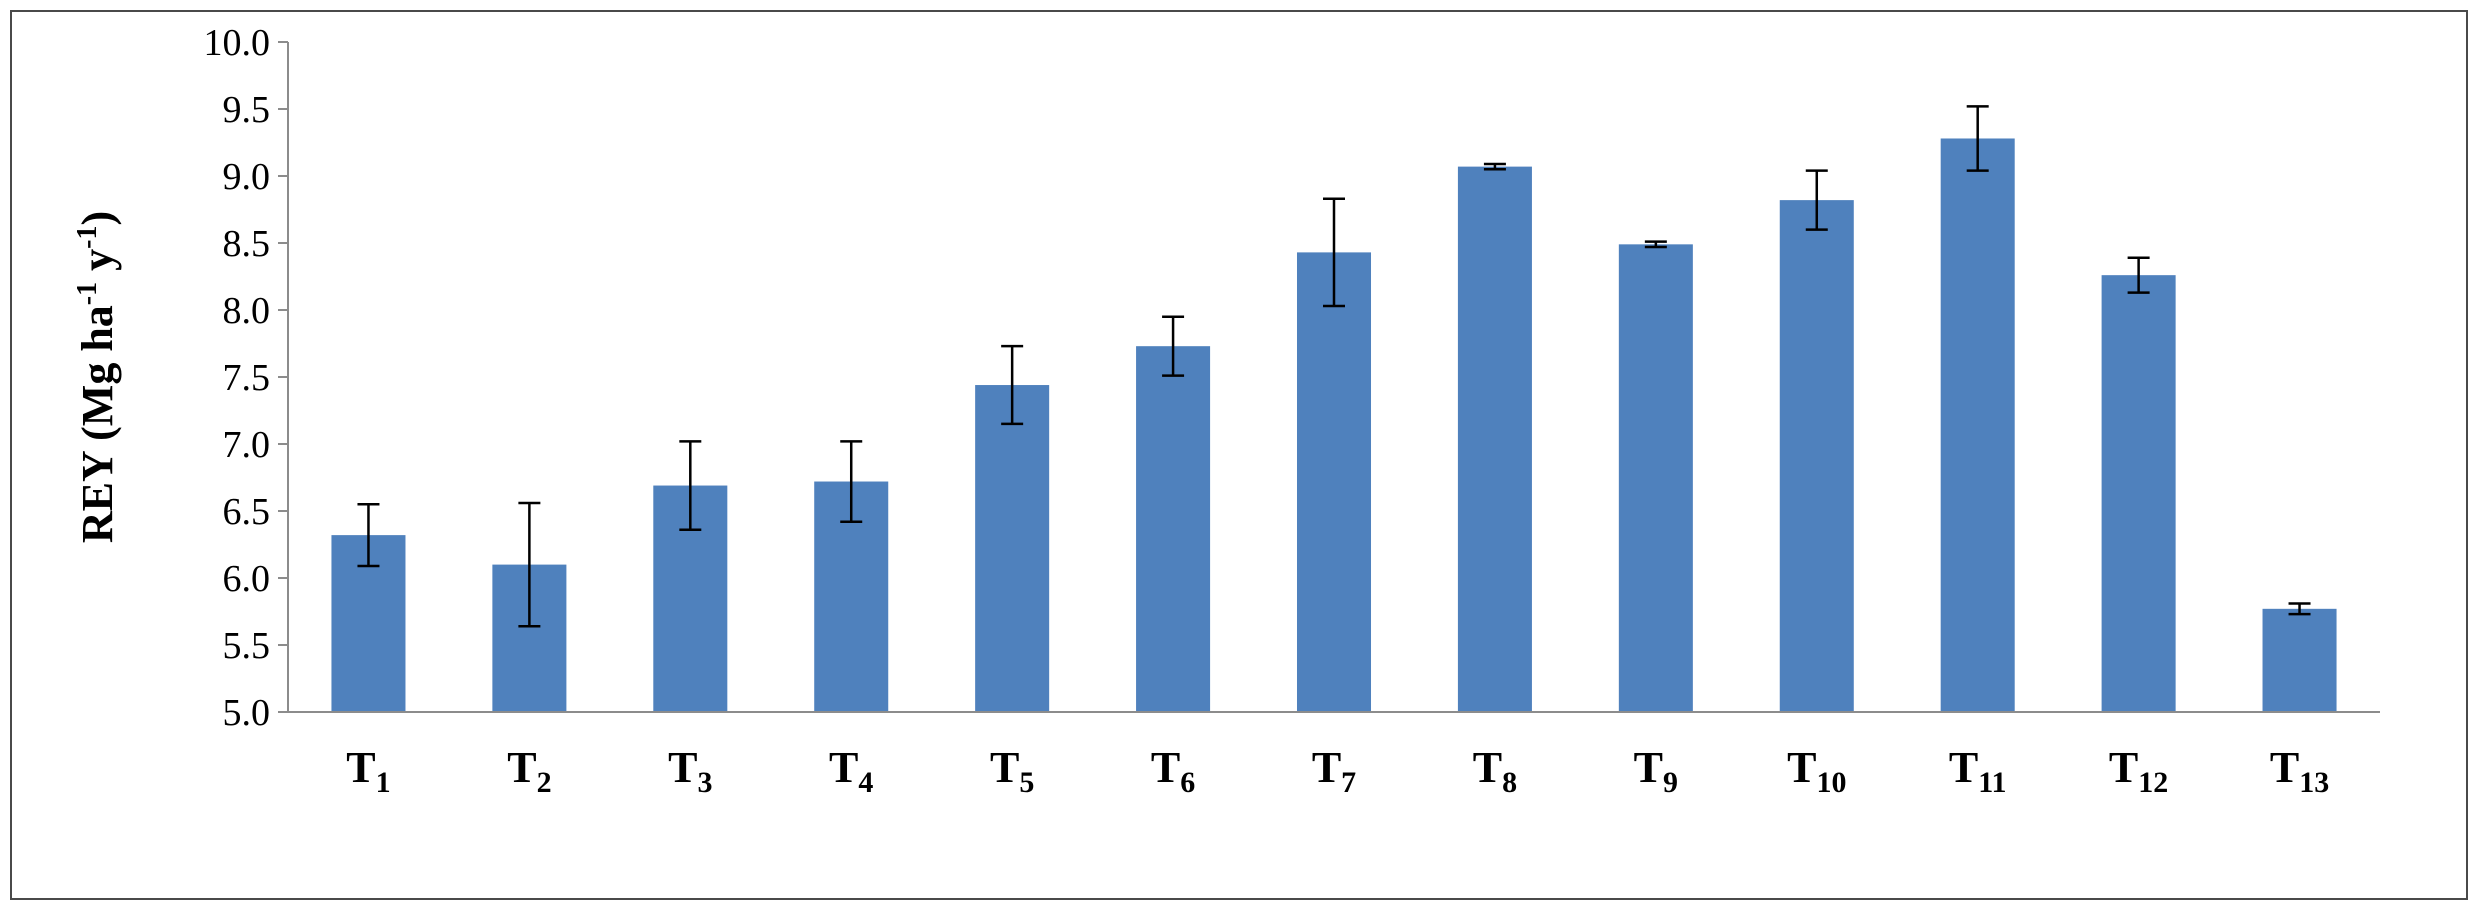 Image resolution: width=2479 pixels, height=912 pixels. I want to click on y-axis-label: REY (Mg ha-1 y-1), so click(97, 377).